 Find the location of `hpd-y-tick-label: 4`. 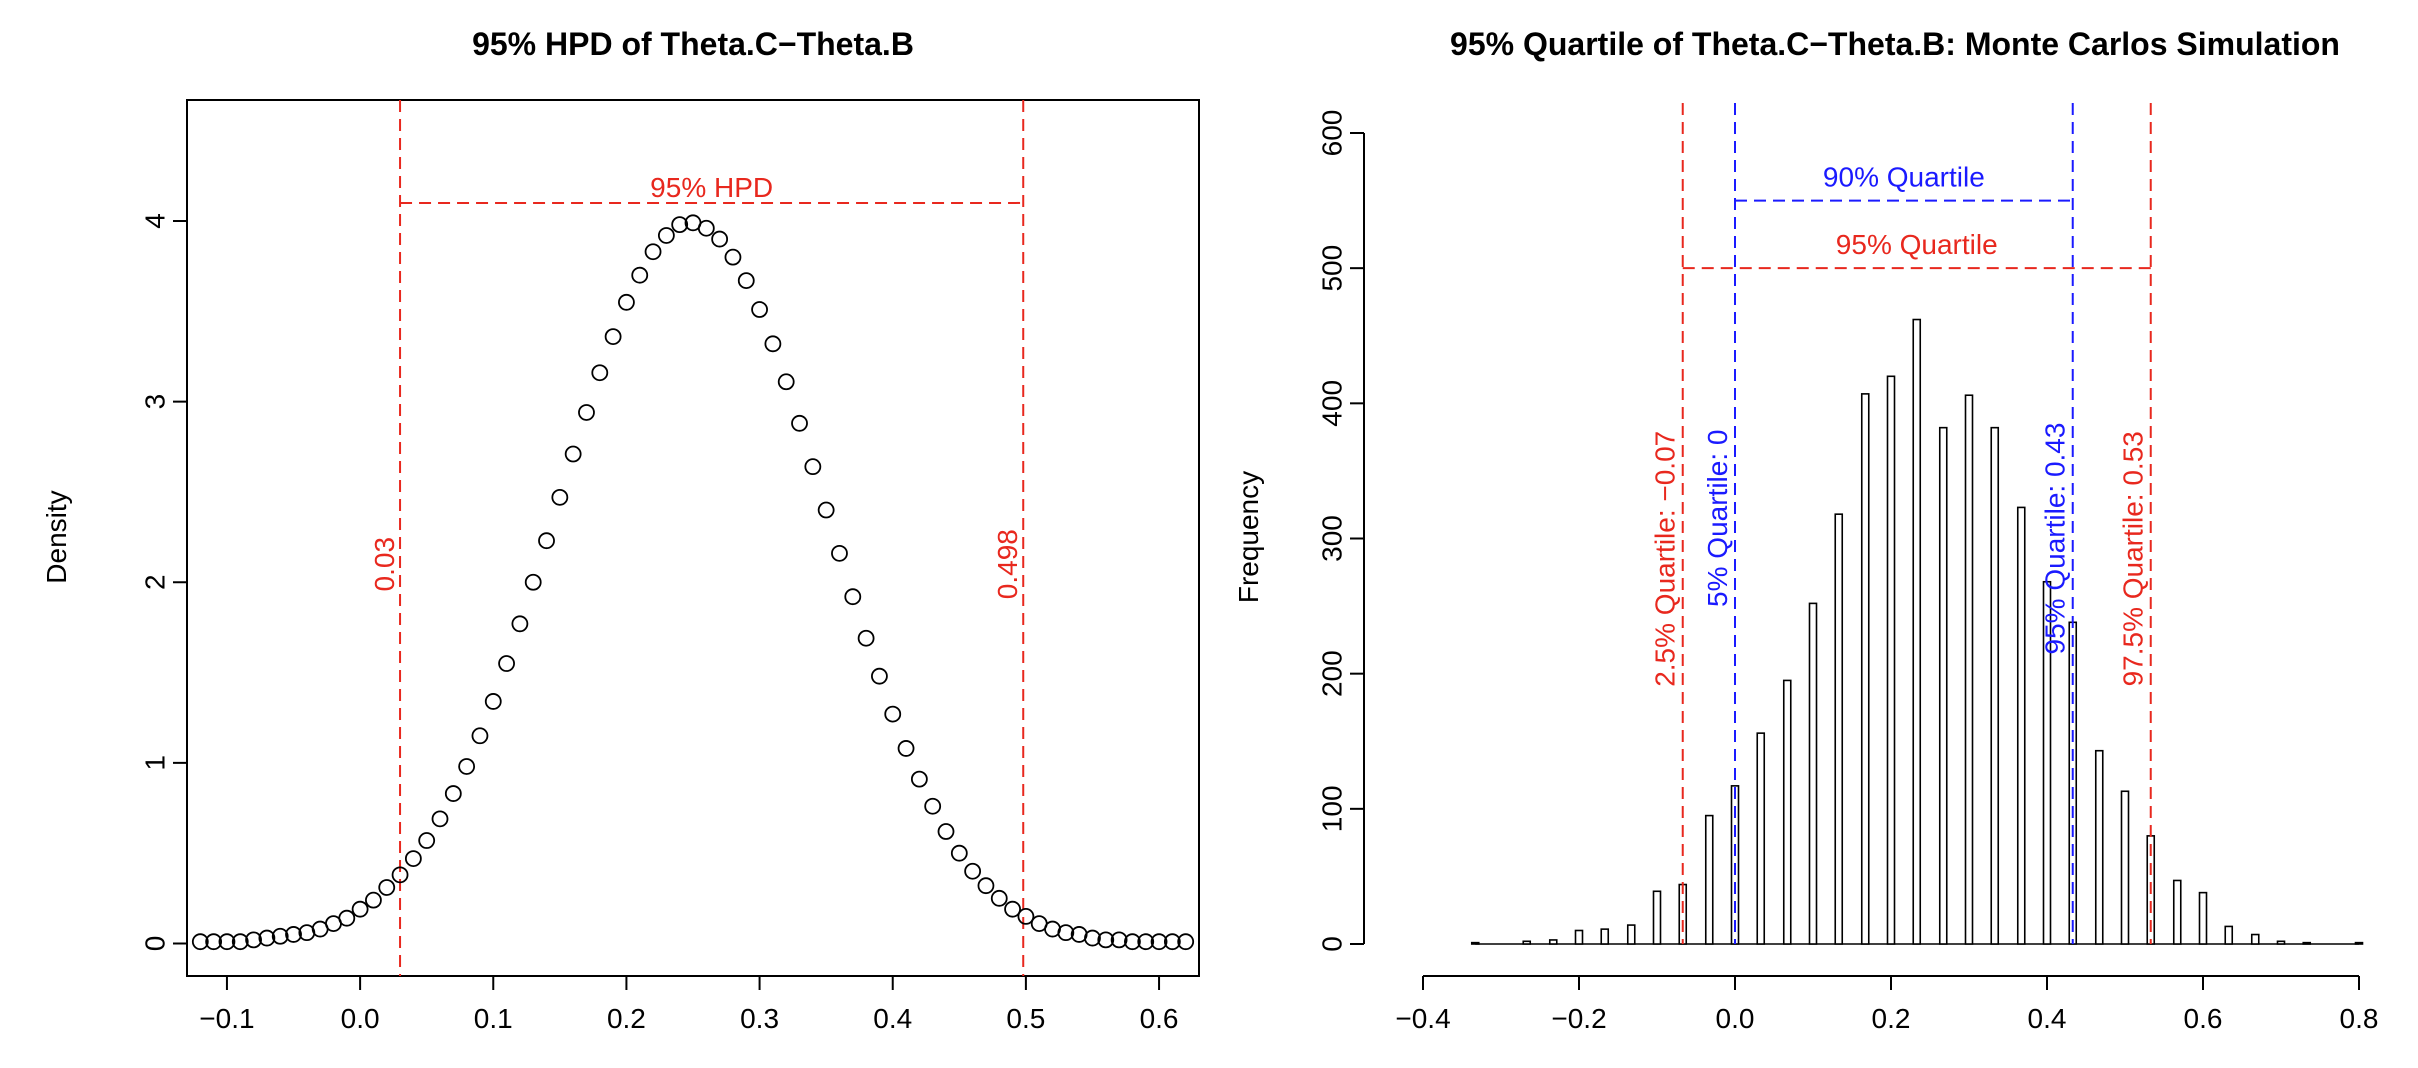

hpd-y-tick-label: 4 is located at coordinates (154, 221).